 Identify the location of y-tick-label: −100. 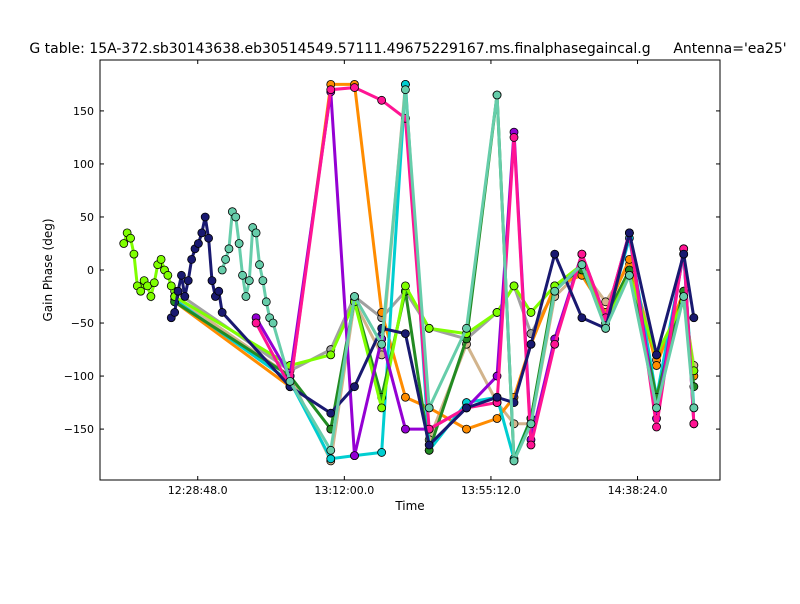
(79, 376).